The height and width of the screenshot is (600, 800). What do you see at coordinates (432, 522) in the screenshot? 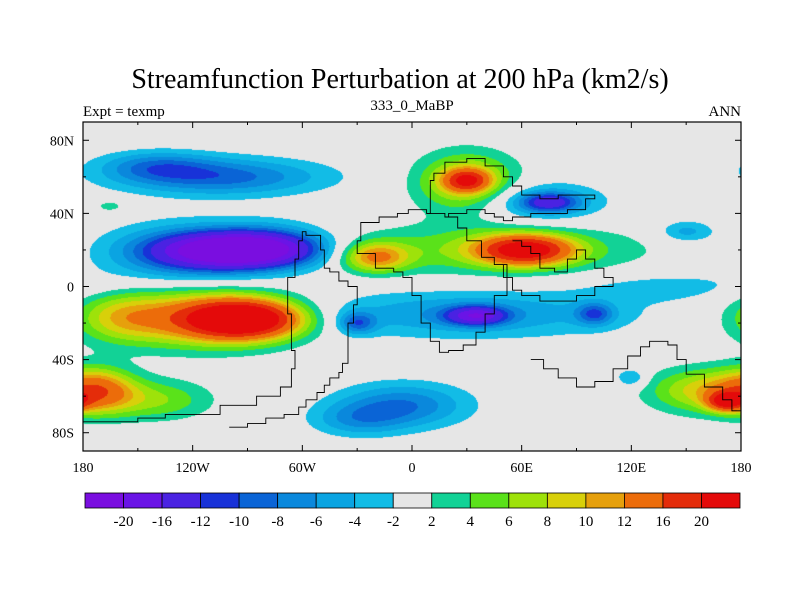
I see `colorbar-label: 2` at bounding box center [432, 522].